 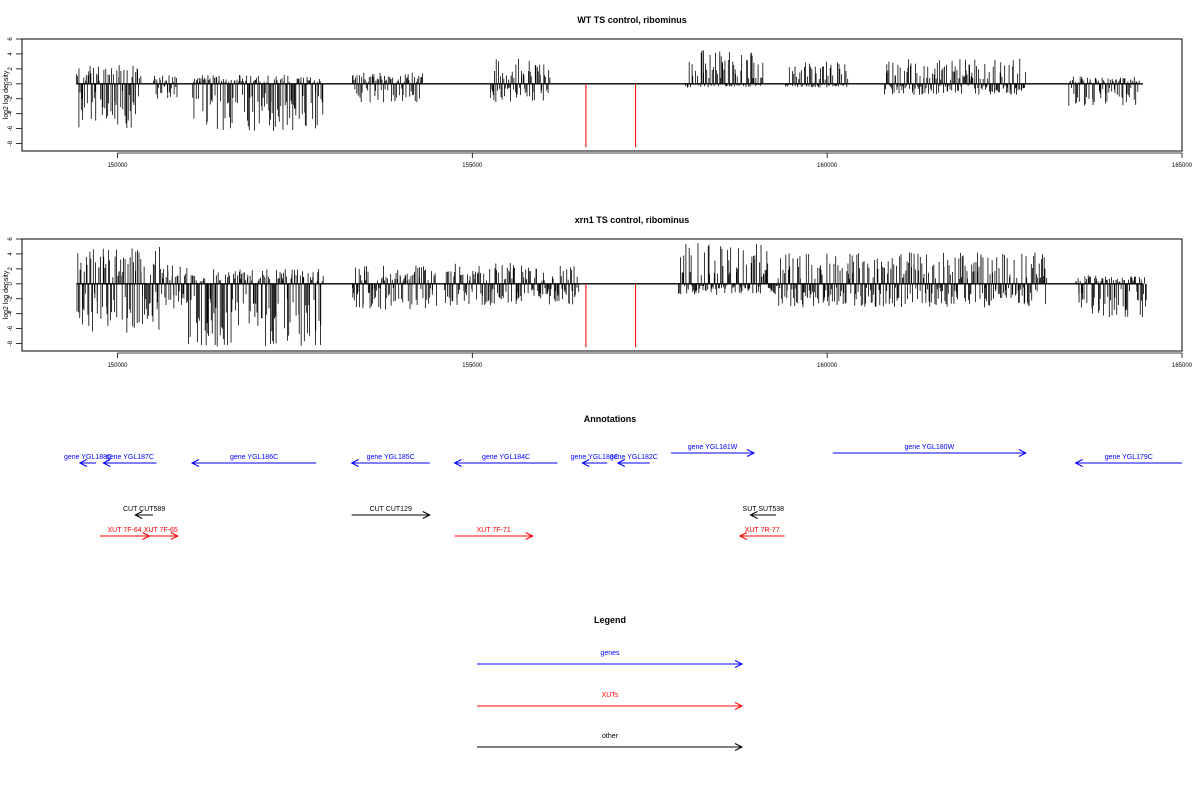 What do you see at coordinates (610, 736) in the screenshot?
I see `legend-label: other` at bounding box center [610, 736].